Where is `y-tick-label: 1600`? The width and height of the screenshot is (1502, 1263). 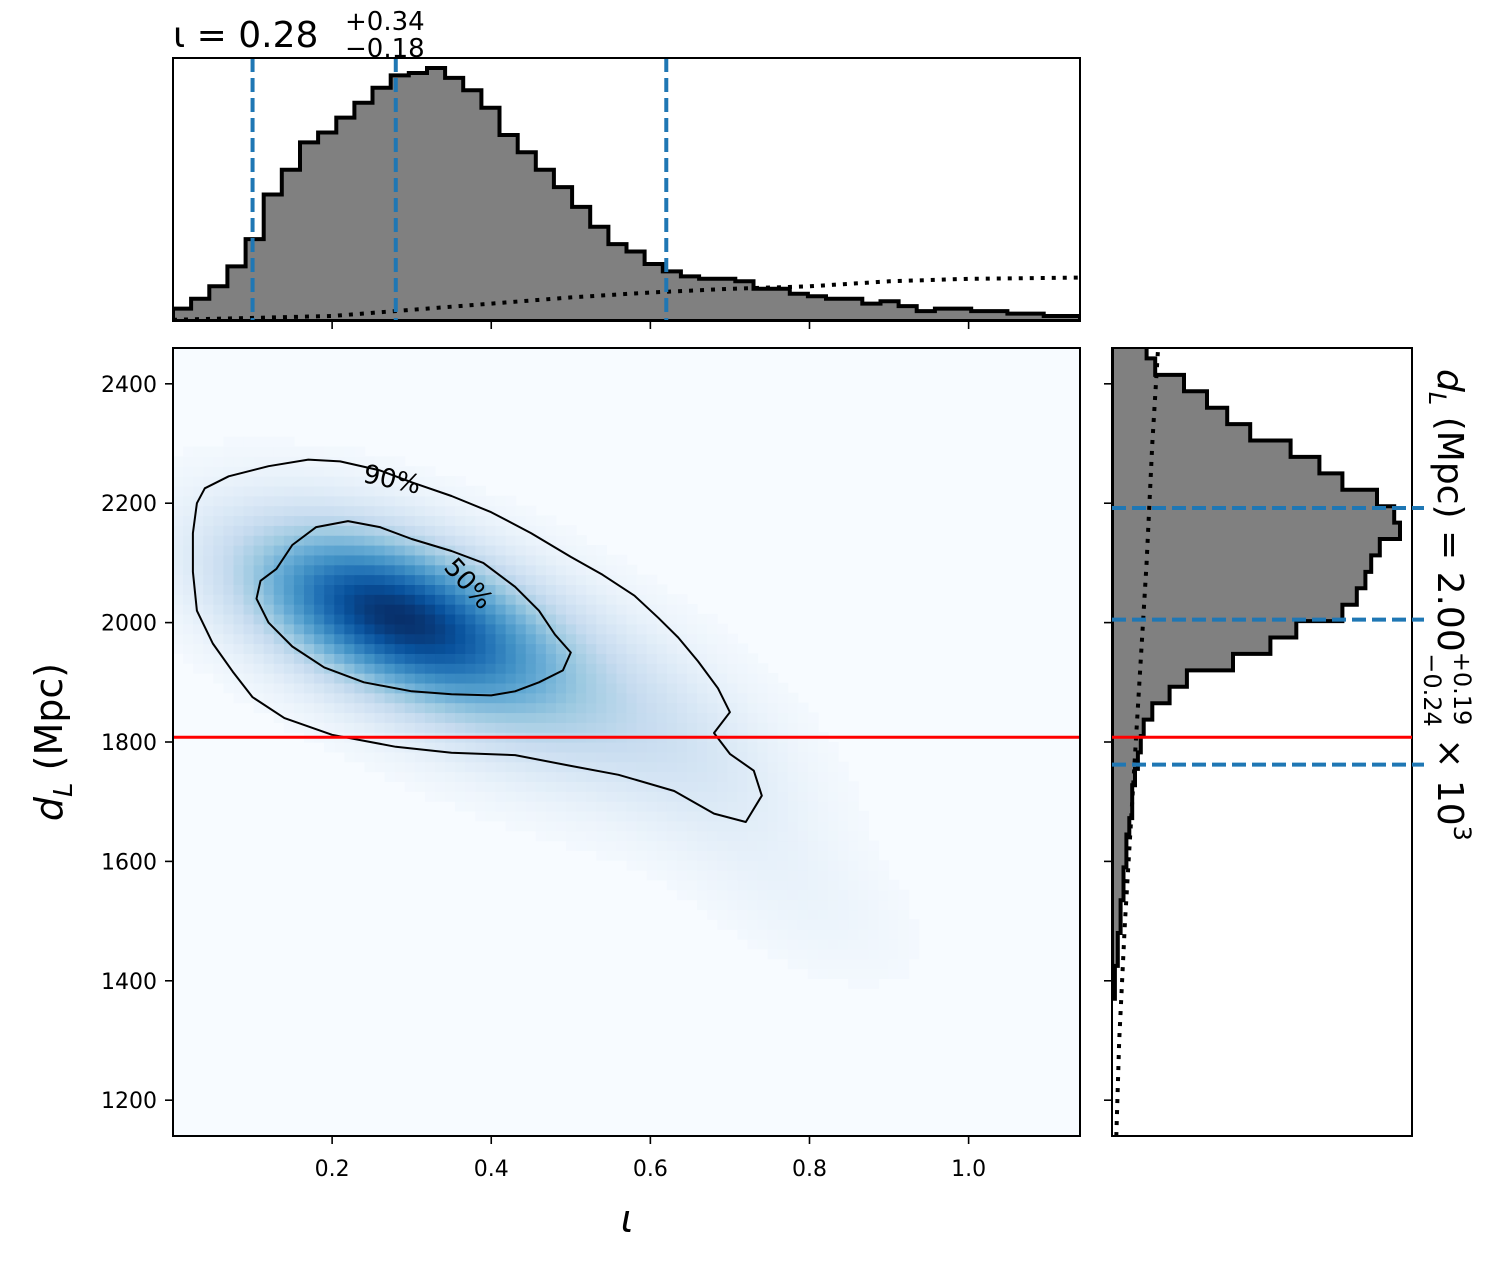
y-tick-label: 1600 is located at coordinates (129, 862).